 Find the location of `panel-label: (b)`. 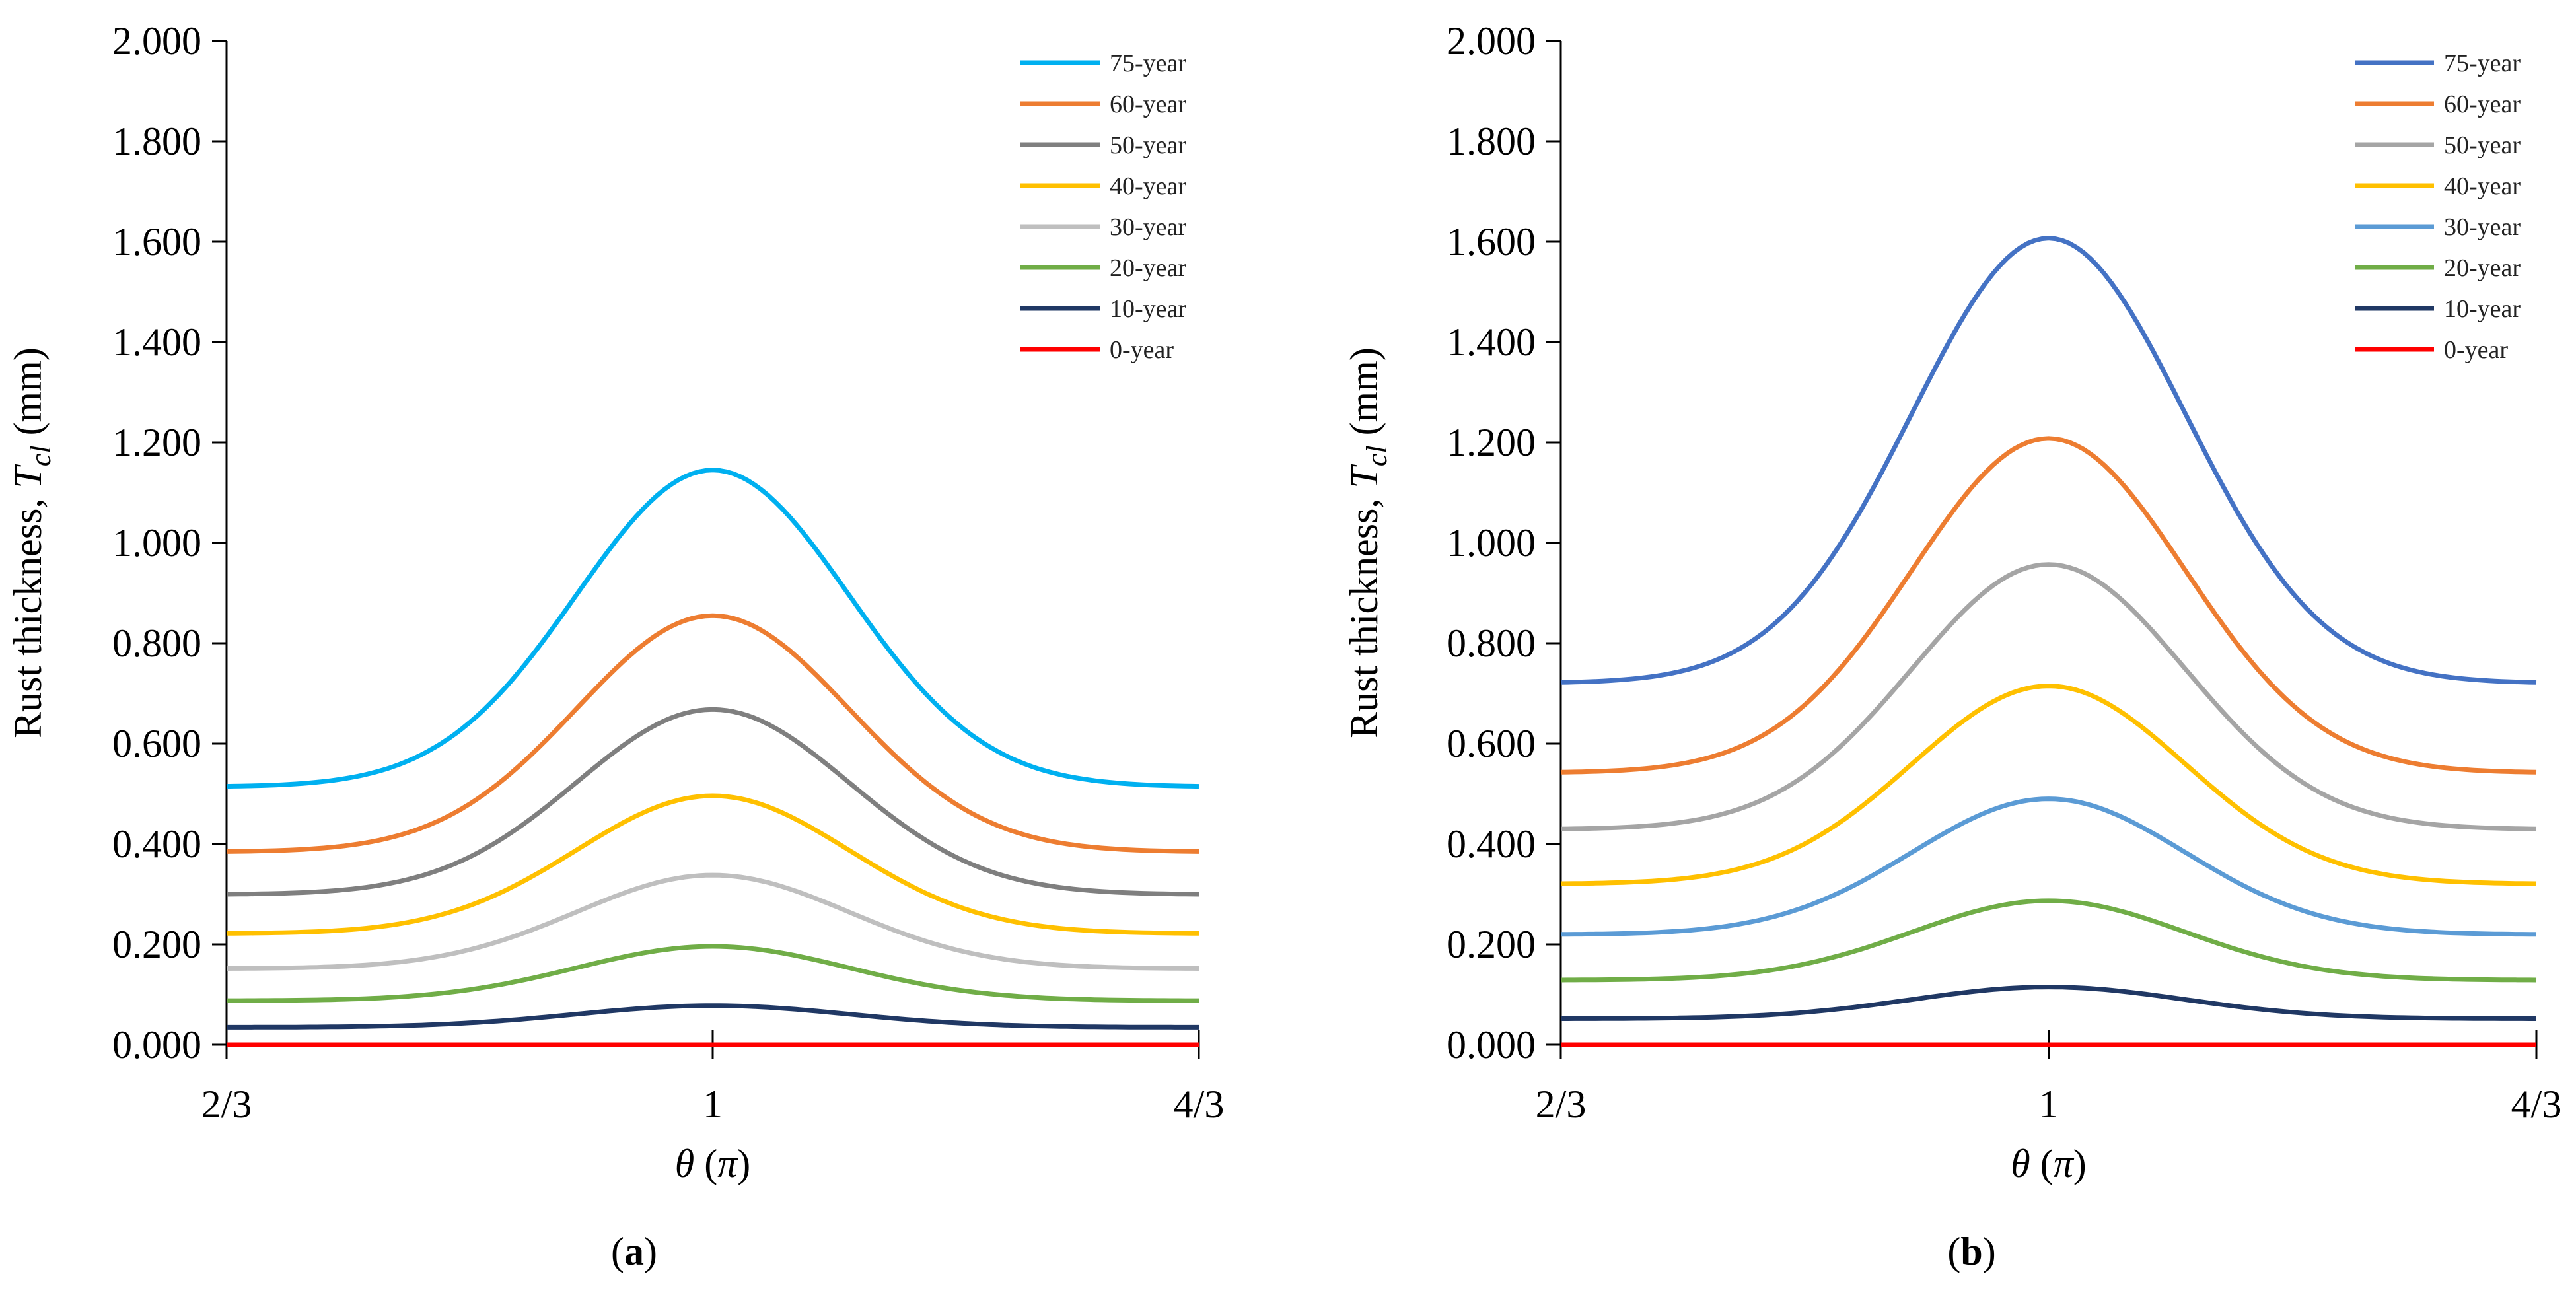

panel-label: (b) is located at coordinates (1971, 1251).